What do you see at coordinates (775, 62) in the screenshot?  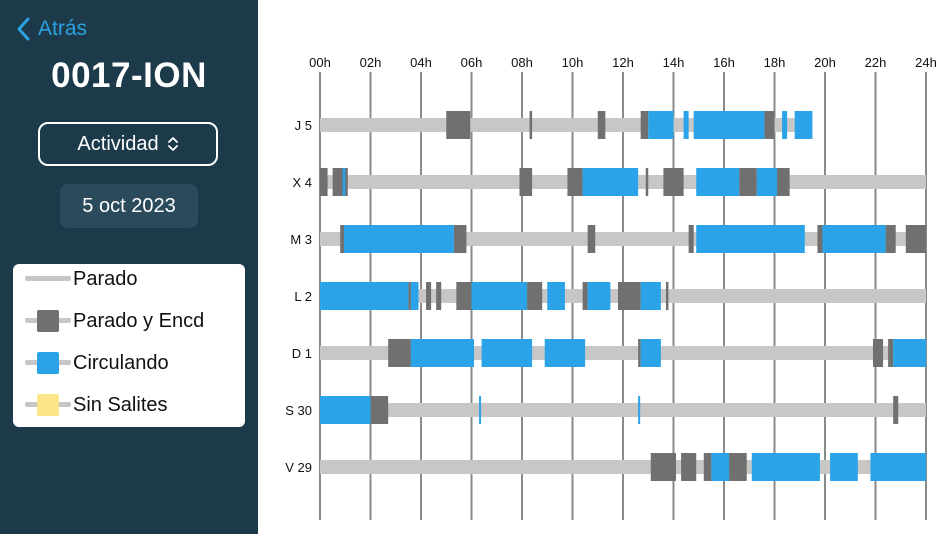 I see `x-tick-label: 18h` at bounding box center [775, 62].